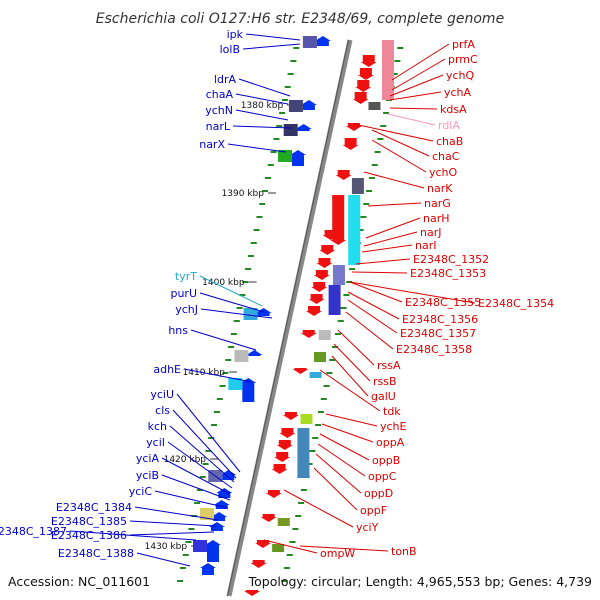 This screenshot has width=600, height=600. What do you see at coordinates (453, 109) in the screenshot?
I see `gene-label-kdsa: kdsA` at bounding box center [453, 109].